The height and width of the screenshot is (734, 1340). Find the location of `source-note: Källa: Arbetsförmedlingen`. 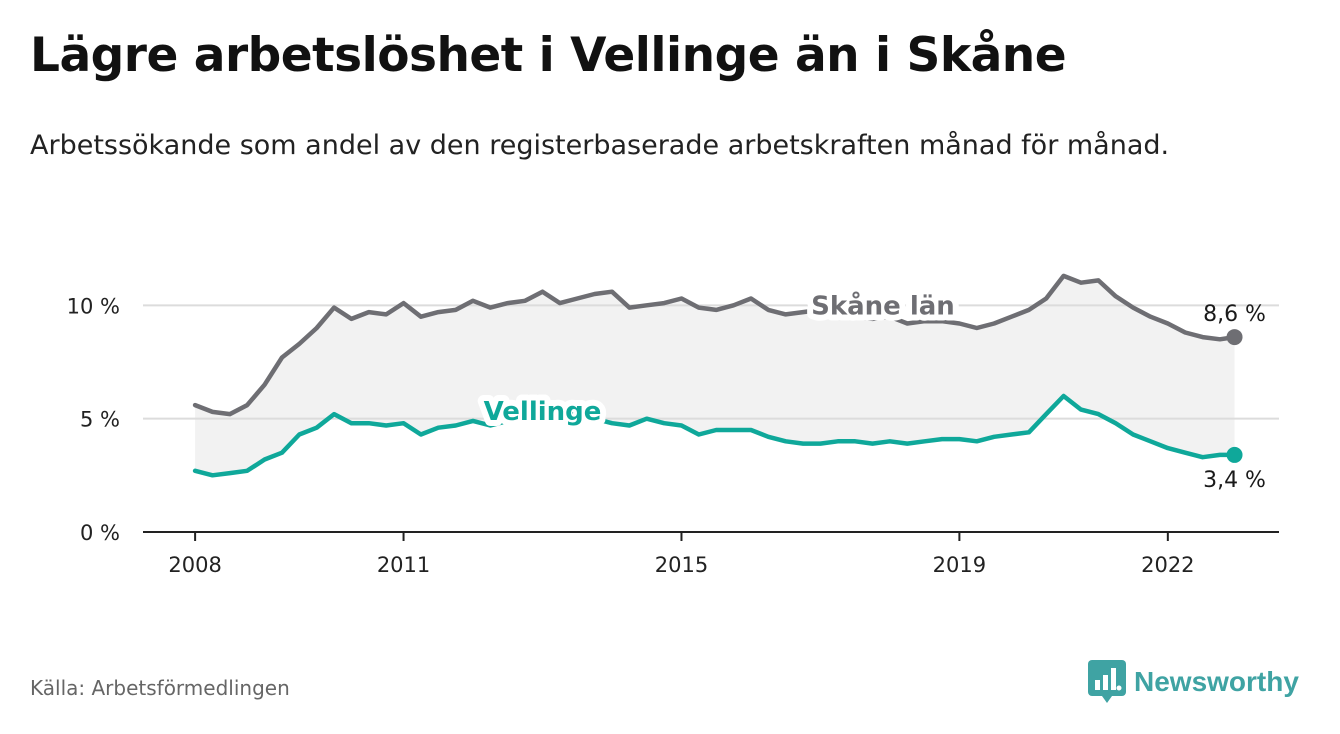

source-note: Källa: Arbetsförmedlingen is located at coordinates (160, 688).